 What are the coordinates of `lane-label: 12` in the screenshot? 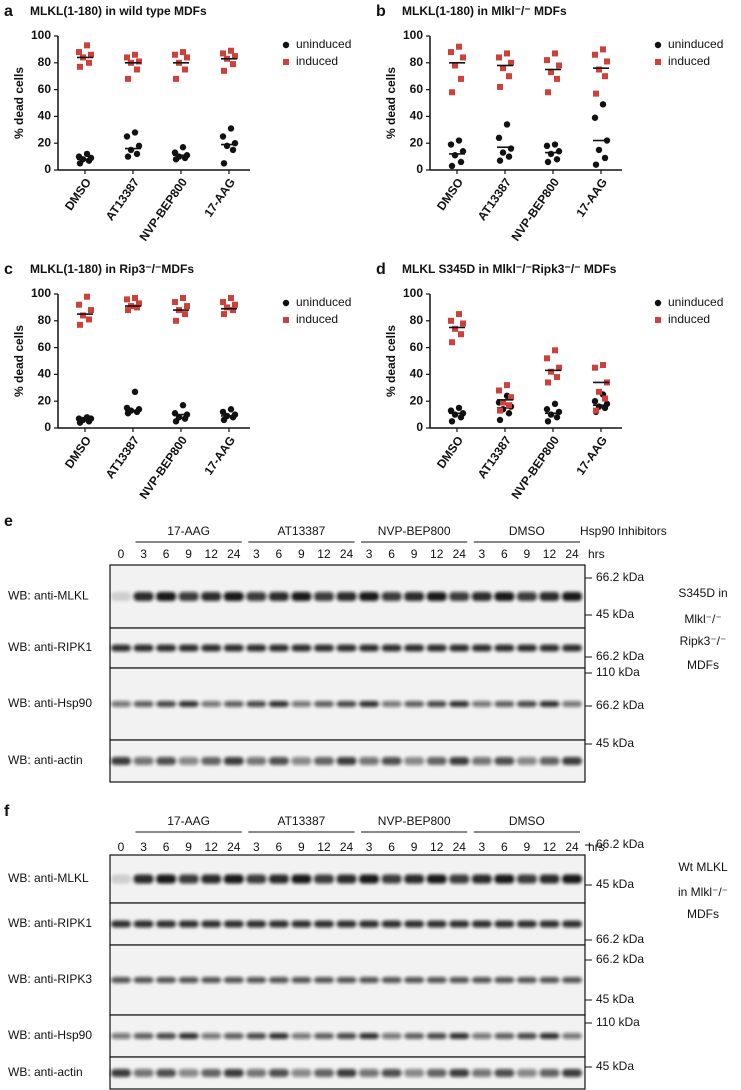 It's located at (212, 554).